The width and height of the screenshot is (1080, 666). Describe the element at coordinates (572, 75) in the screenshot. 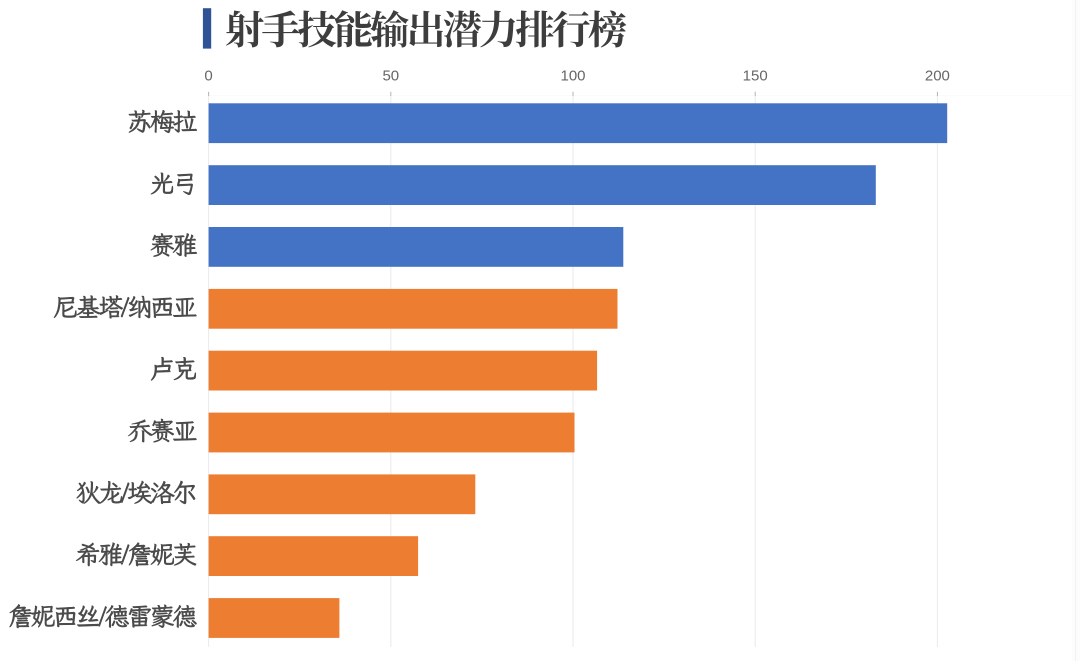

I see `svg-text: 100` at that location.